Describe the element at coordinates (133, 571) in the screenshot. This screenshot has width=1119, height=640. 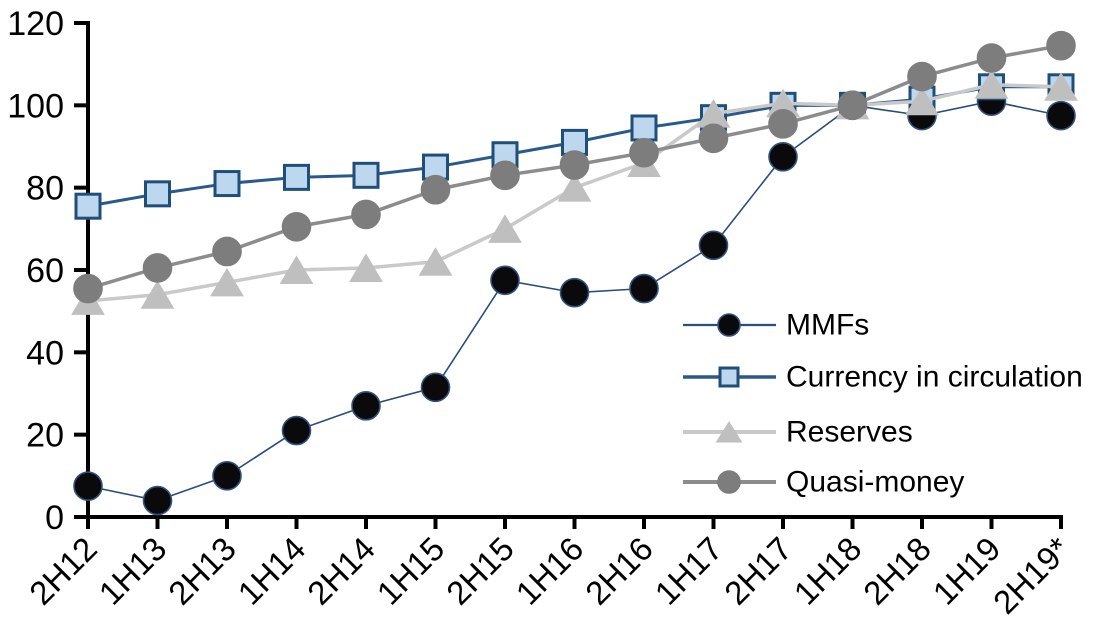
I see `x-tick-label: 1H13` at that location.